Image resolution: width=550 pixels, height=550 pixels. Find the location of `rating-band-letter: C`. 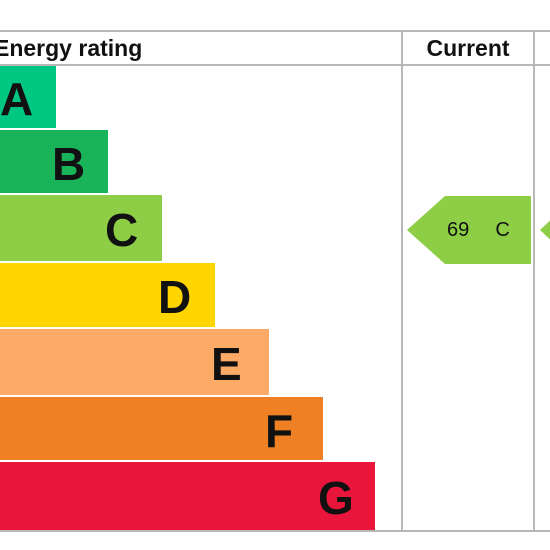

rating-band-letter: C is located at coordinates (122, 230).